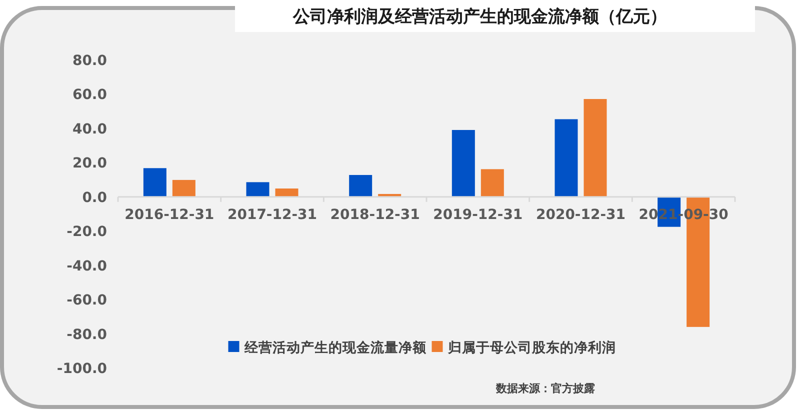  What do you see at coordinates (90, 95) in the screenshot?
I see `y-tick-label: 60.0` at bounding box center [90, 95].